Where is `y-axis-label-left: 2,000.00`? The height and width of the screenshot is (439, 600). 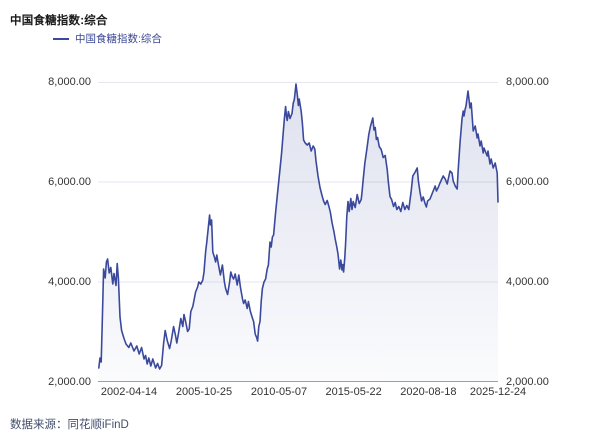 y-axis-label-left: 2,000.00 is located at coordinates (69, 382).